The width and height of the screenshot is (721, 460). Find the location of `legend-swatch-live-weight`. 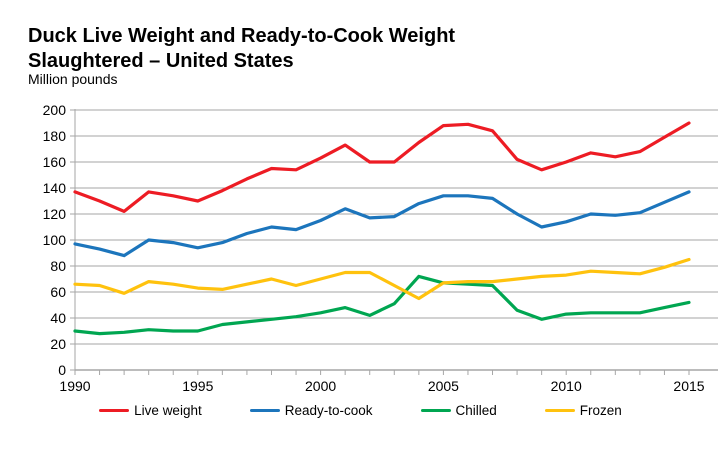

legend-swatch-live-weight is located at coordinates (114, 410).